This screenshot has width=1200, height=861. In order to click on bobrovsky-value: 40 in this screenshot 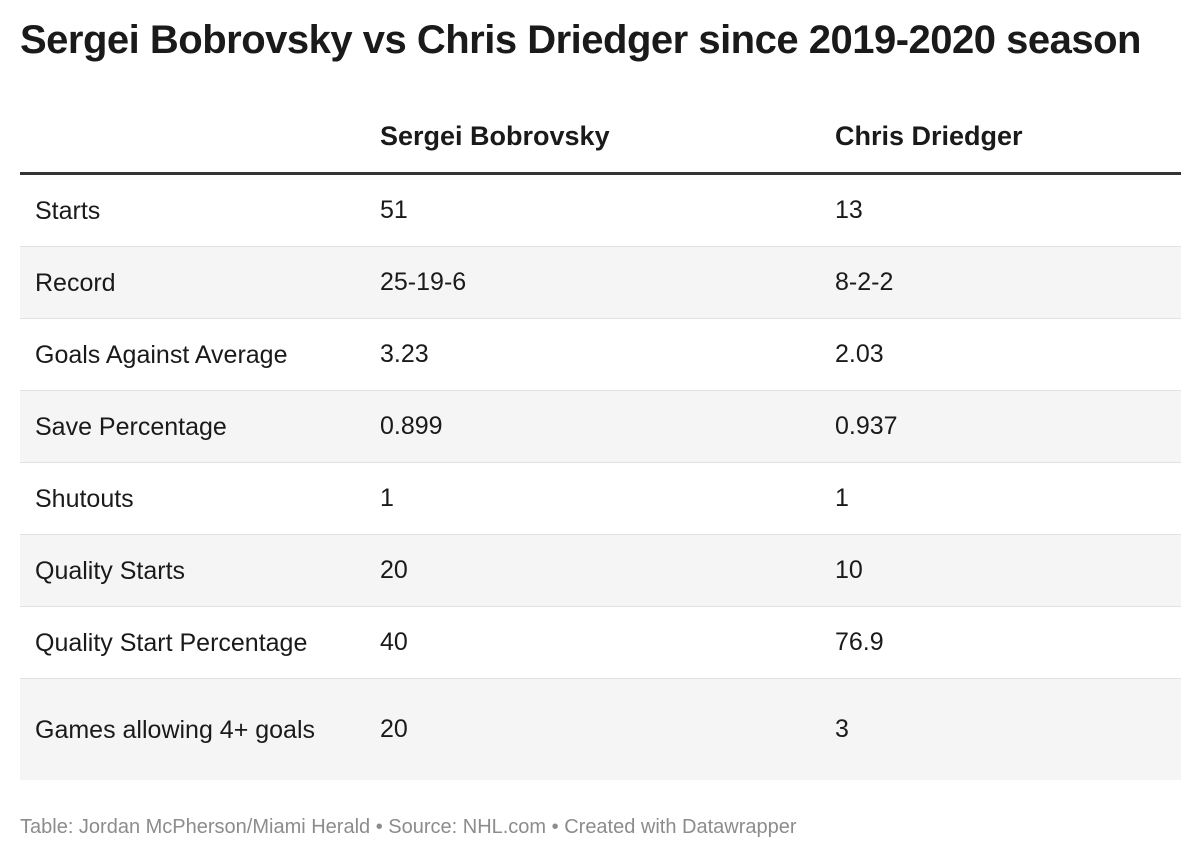, I will do `click(394, 642)`.